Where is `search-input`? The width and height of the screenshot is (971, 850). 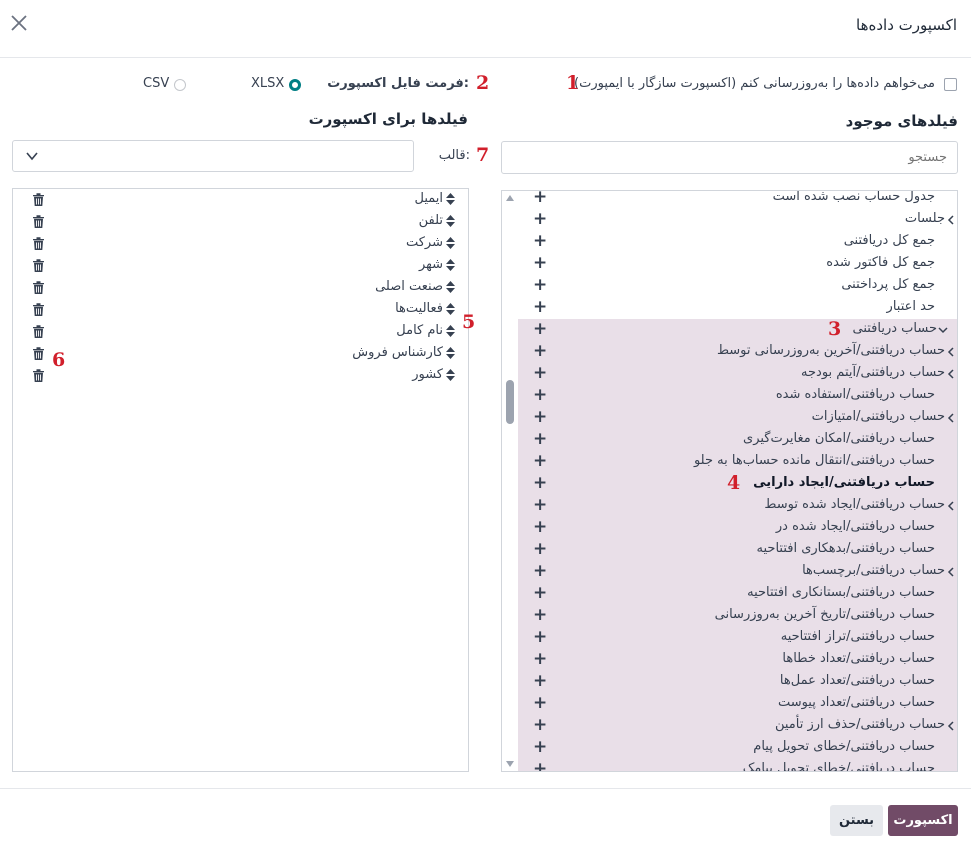
search-input is located at coordinates (729, 157).